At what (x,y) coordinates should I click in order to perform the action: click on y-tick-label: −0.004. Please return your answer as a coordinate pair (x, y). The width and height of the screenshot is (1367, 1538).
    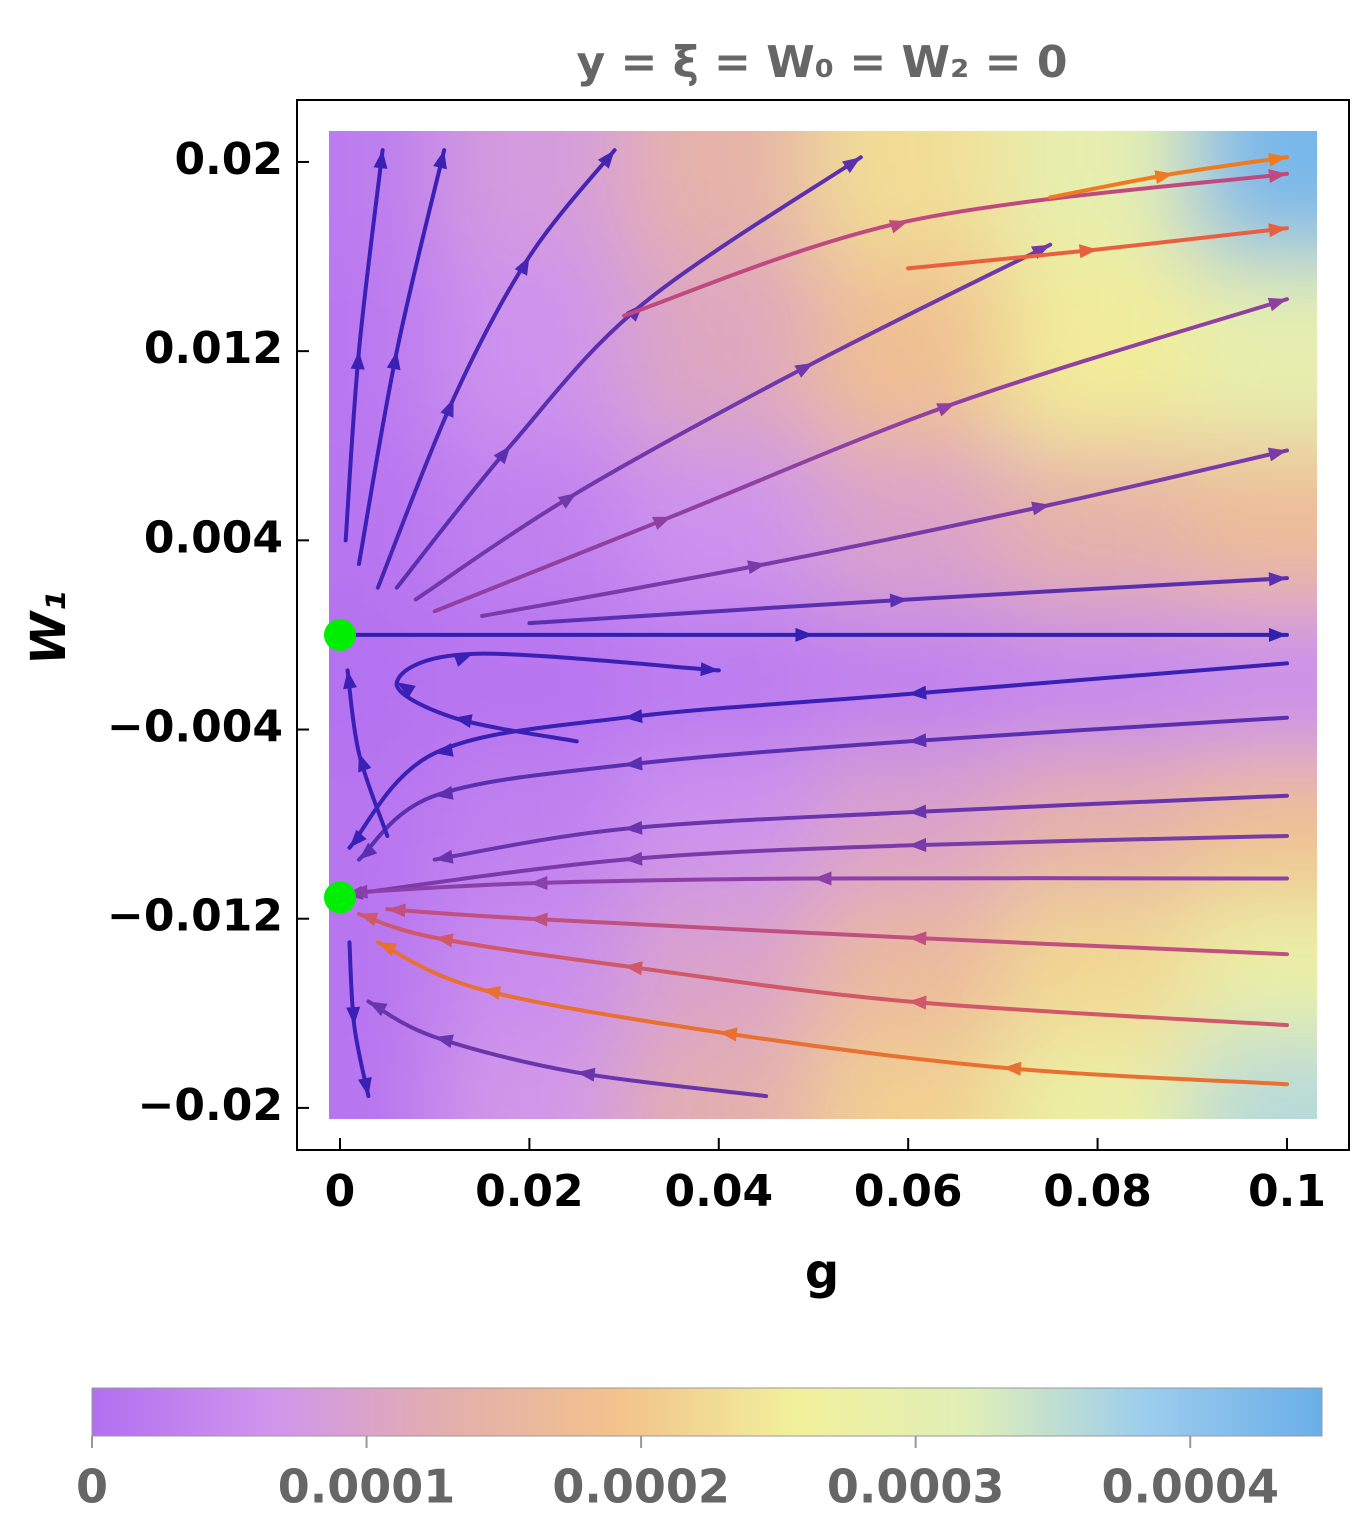
    Looking at the image, I should click on (195, 727).